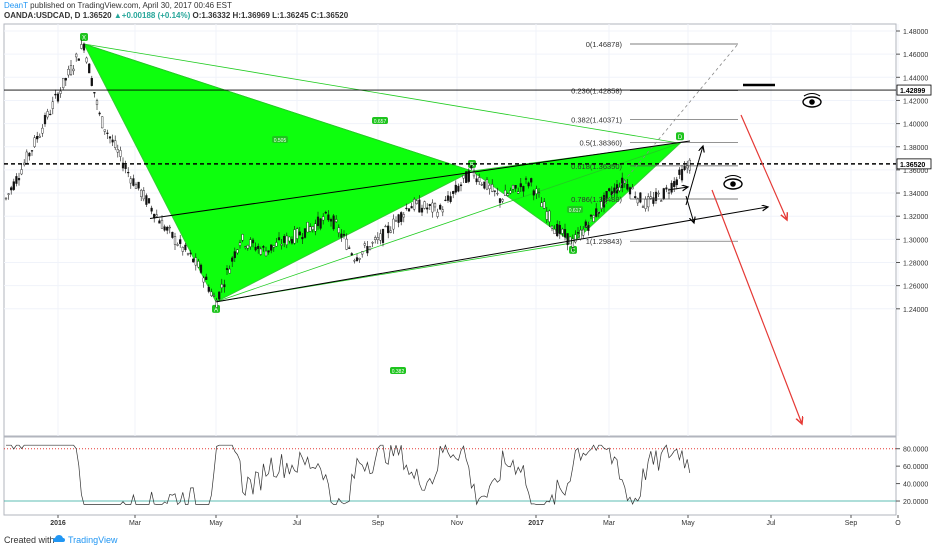 The image size is (932, 550). Describe the element at coordinates (93, 540) in the screenshot. I see `tradingview-brand-link: TradingView` at that location.